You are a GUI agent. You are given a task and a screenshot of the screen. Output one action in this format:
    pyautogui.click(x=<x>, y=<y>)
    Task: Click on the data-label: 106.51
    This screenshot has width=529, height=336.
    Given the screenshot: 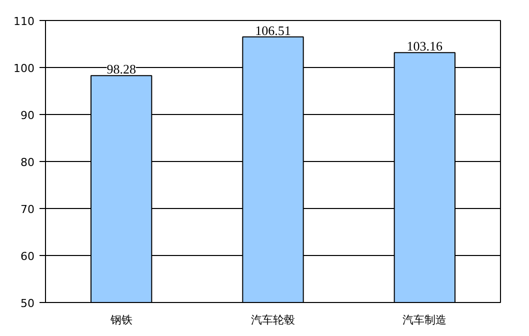 What is the action you would take?
    pyautogui.click(x=273, y=30)
    